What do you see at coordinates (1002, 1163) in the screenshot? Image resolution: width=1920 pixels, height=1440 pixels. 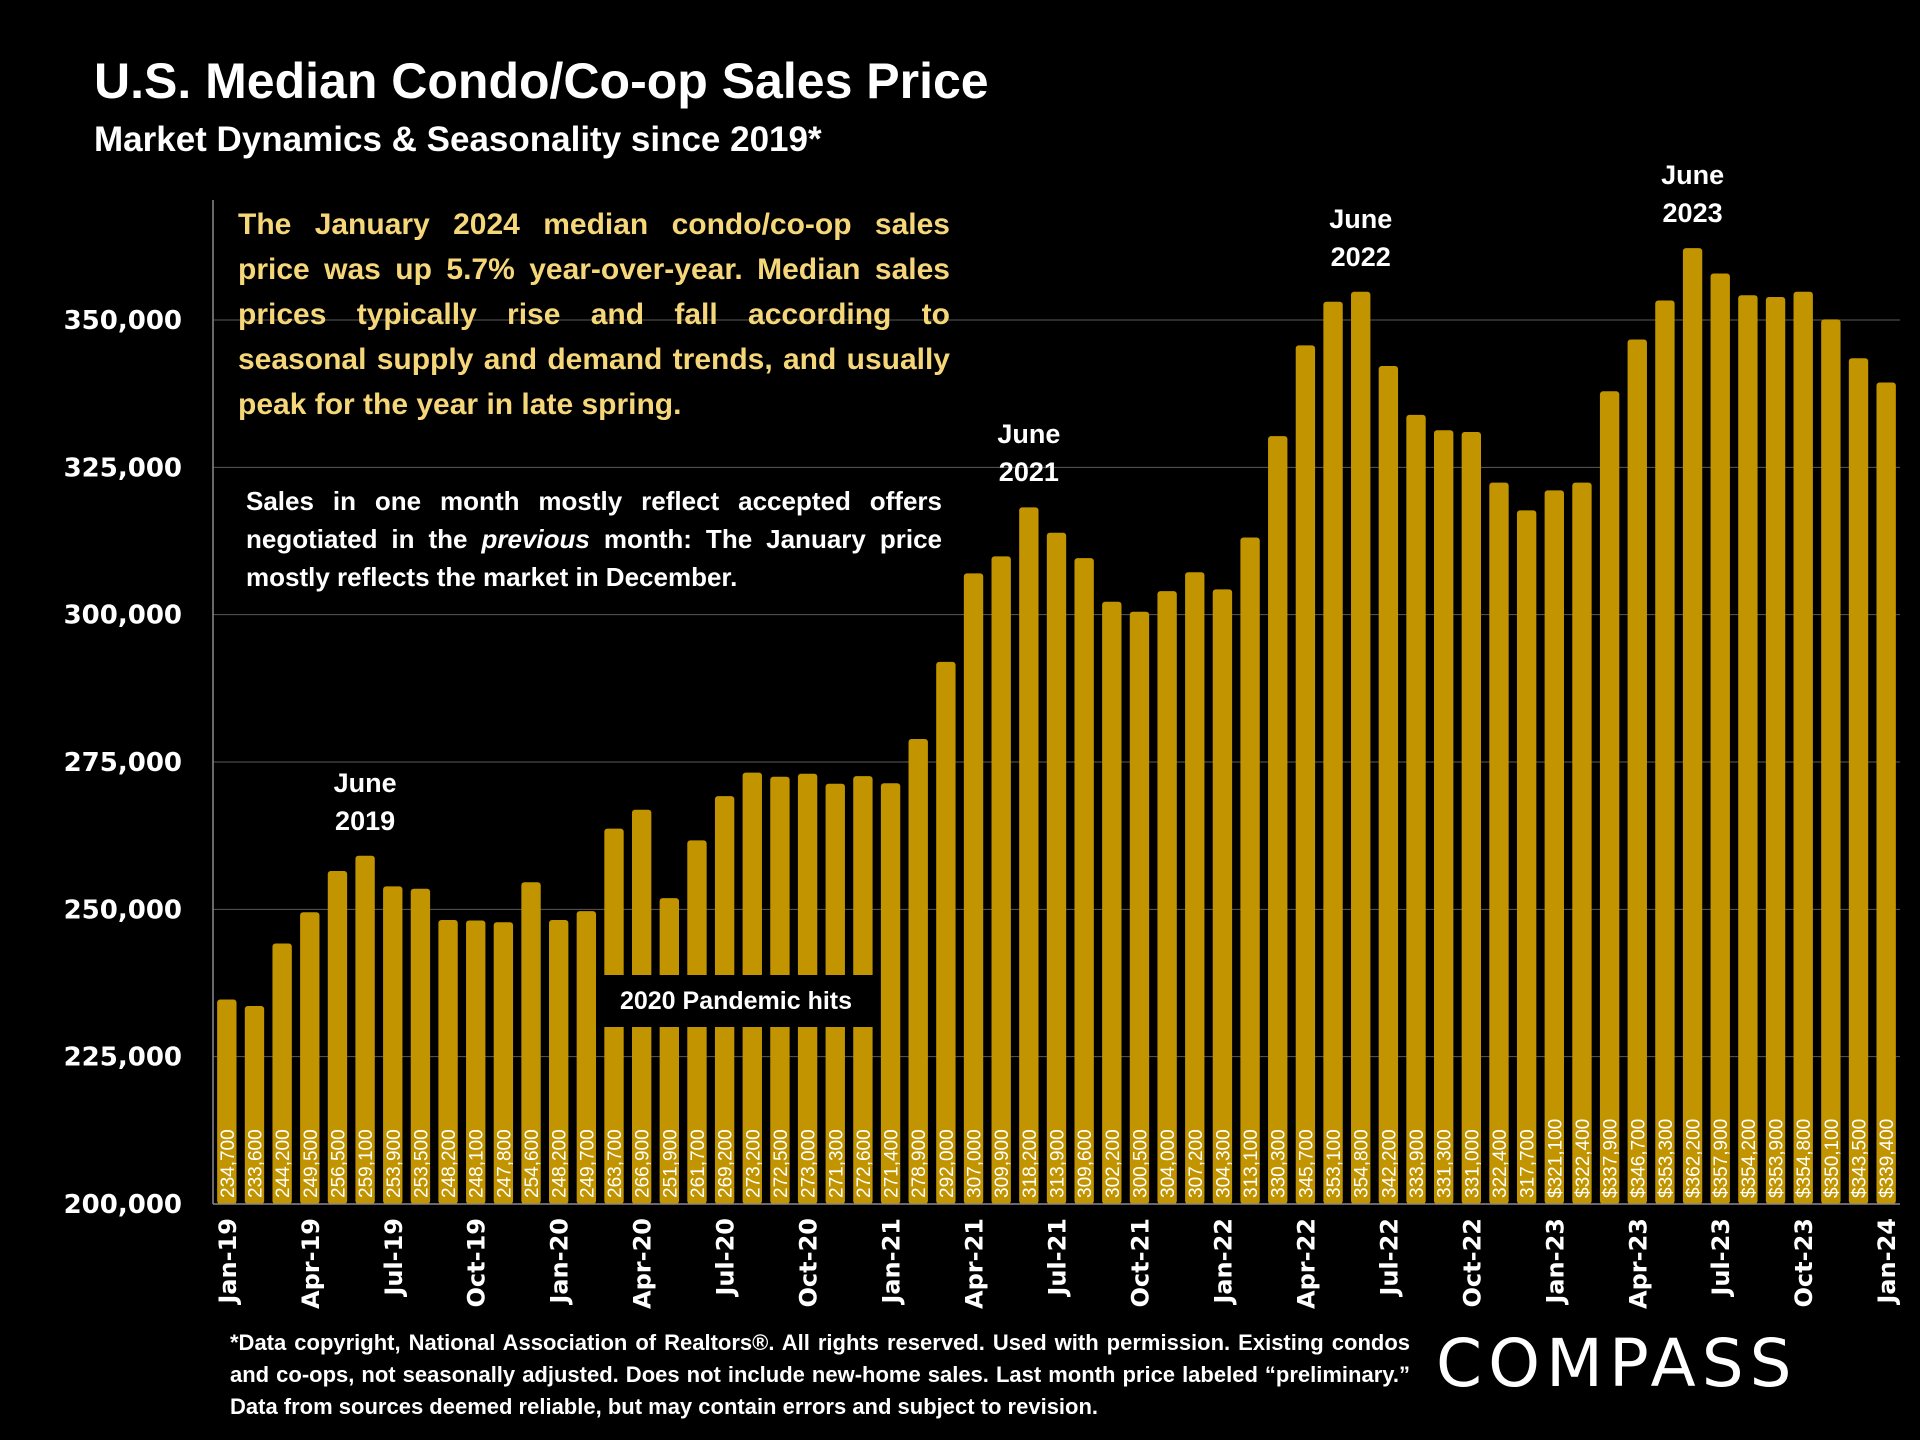 I see `bar-value-label: 309,900` at bounding box center [1002, 1163].